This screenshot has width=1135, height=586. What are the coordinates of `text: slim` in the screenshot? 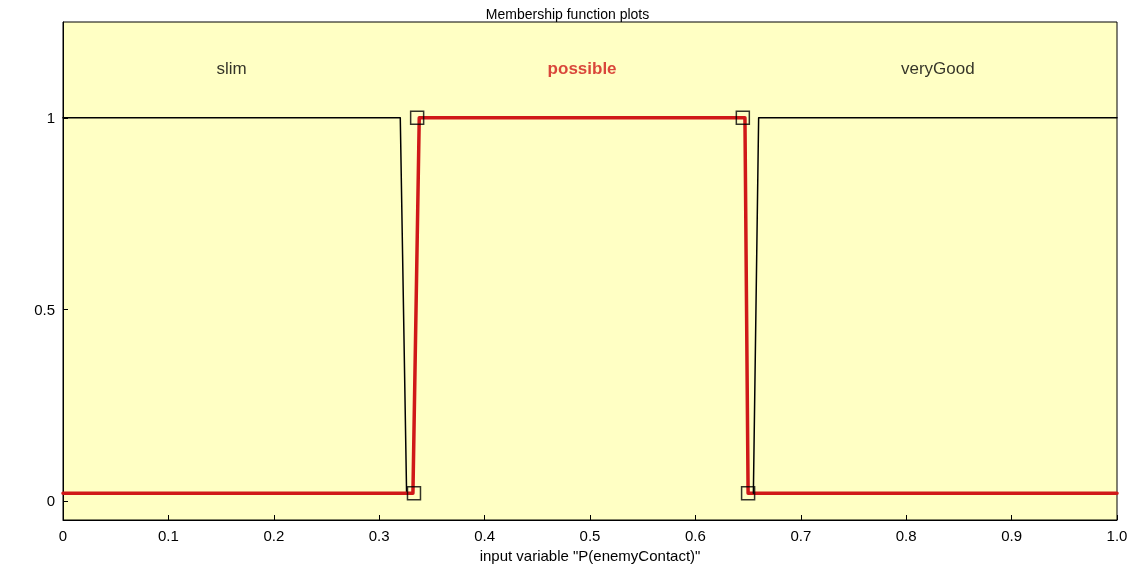 It's located at (231, 68).